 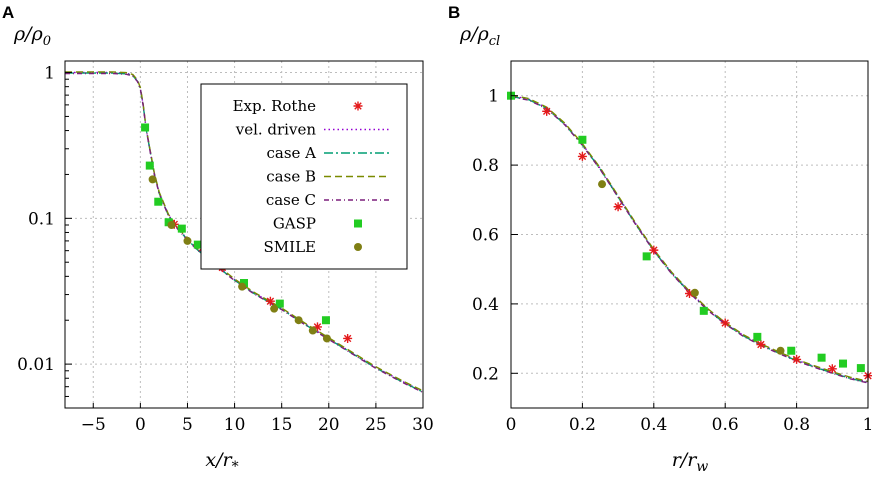 I want to click on x-tick-label: 1, so click(x=867, y=425).